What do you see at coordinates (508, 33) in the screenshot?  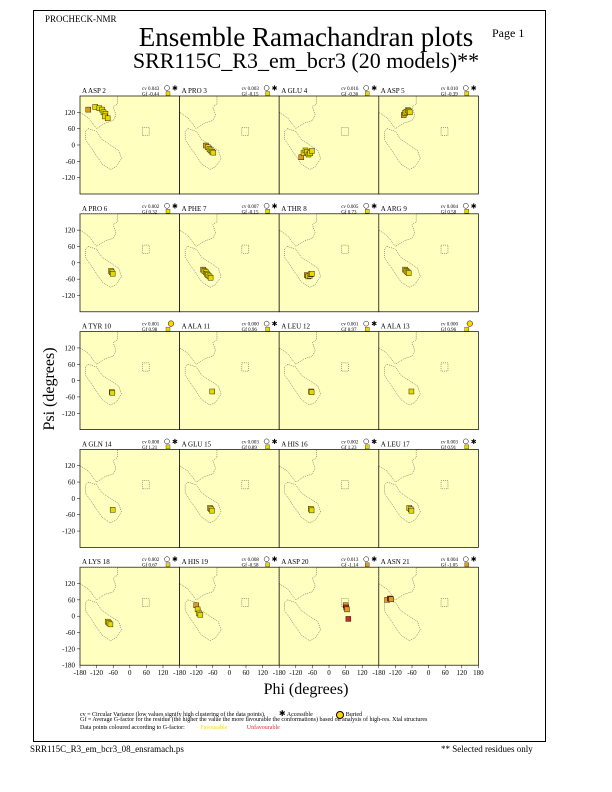 I see `page-label: Page 1` at bounding box center [508, 33].